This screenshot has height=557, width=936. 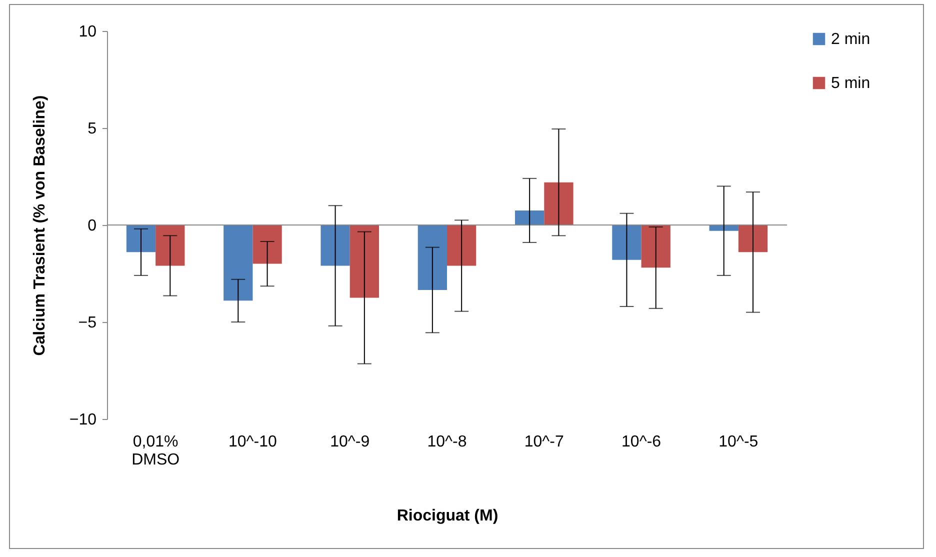 What do you see at coordinates (544, 442) in the screenshot?
I see `x-tick-label: 10^-7` at bounding box center [544, 442].